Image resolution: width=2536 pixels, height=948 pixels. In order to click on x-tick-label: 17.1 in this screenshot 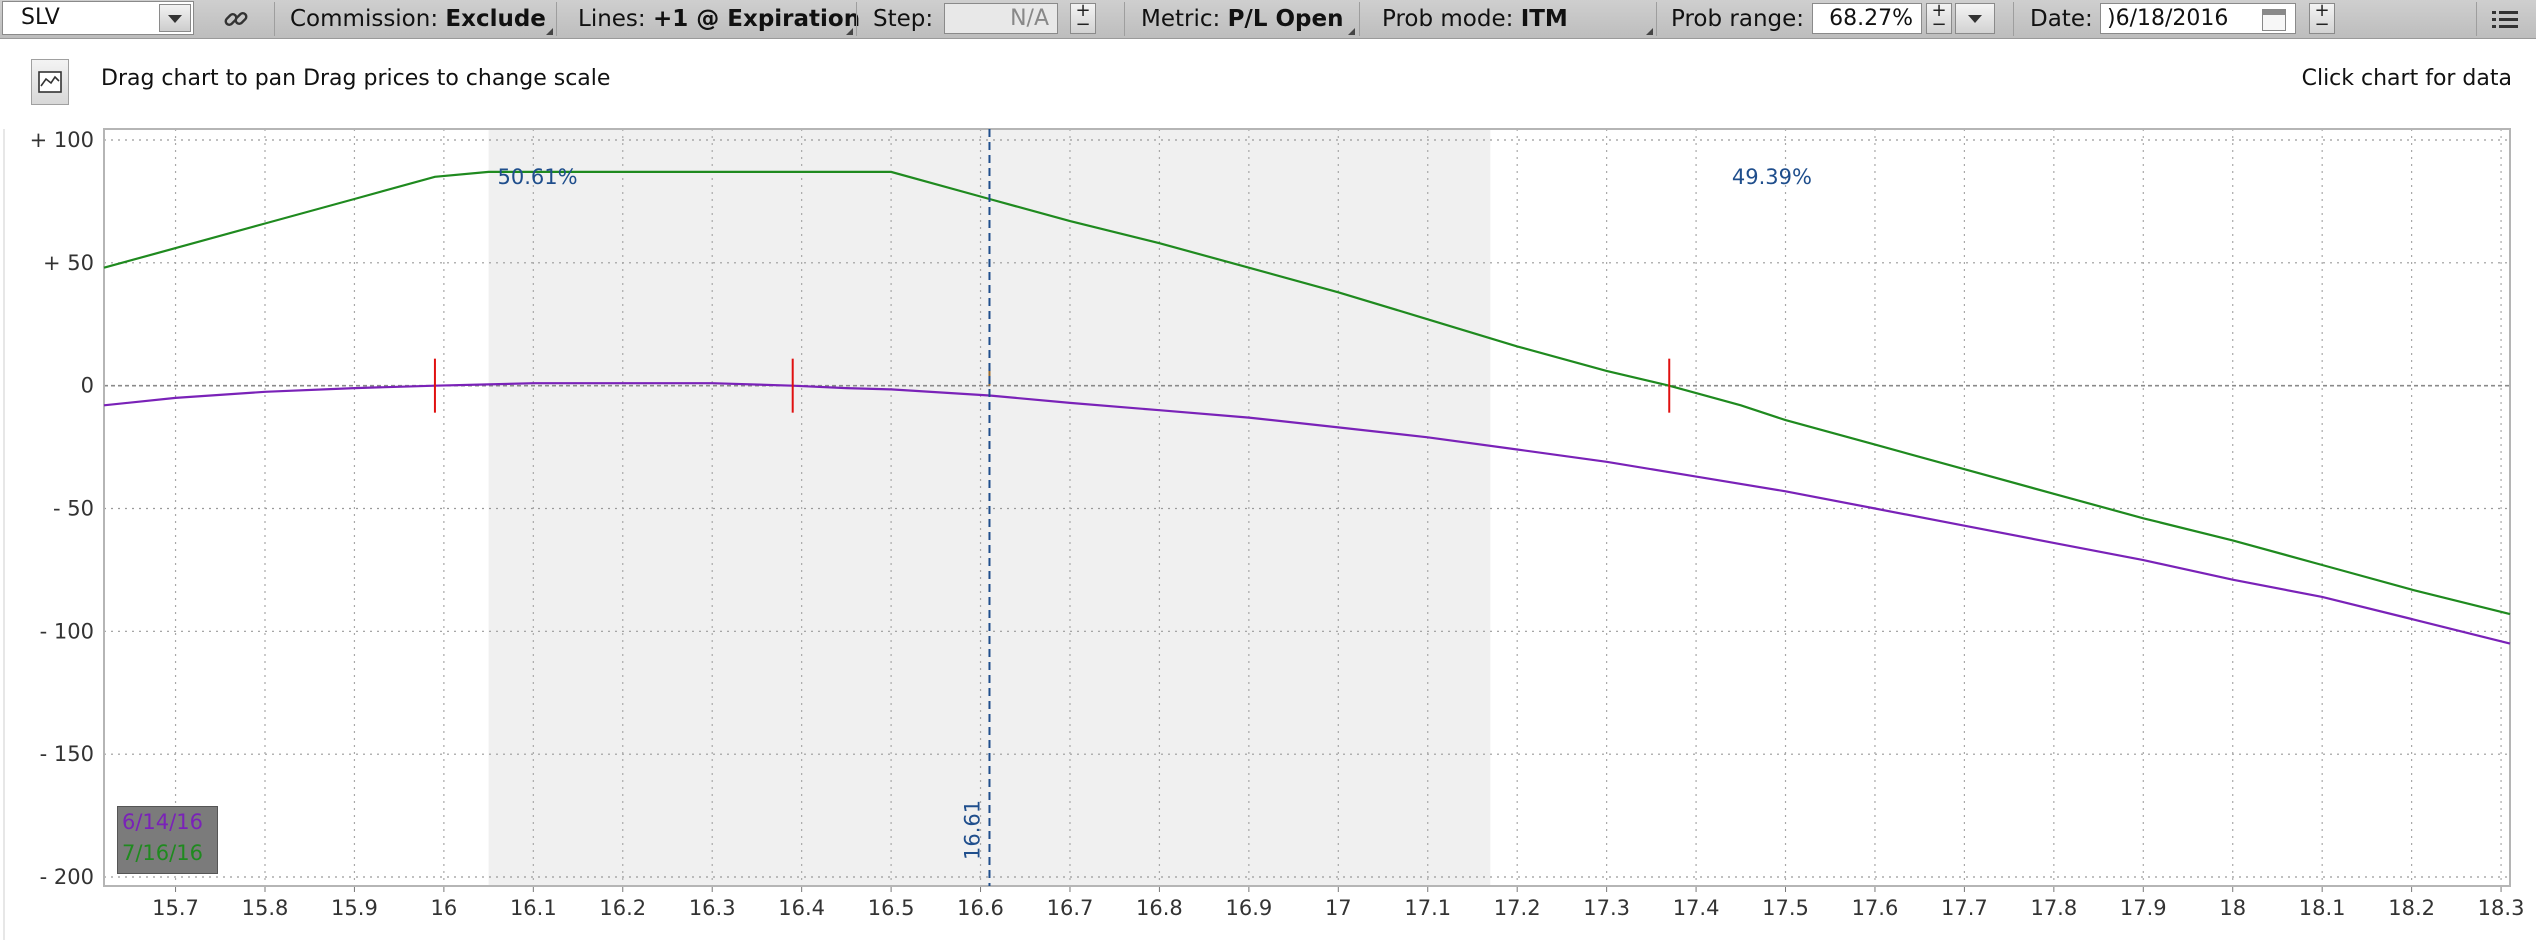, I will do `click(1427, 908)`.